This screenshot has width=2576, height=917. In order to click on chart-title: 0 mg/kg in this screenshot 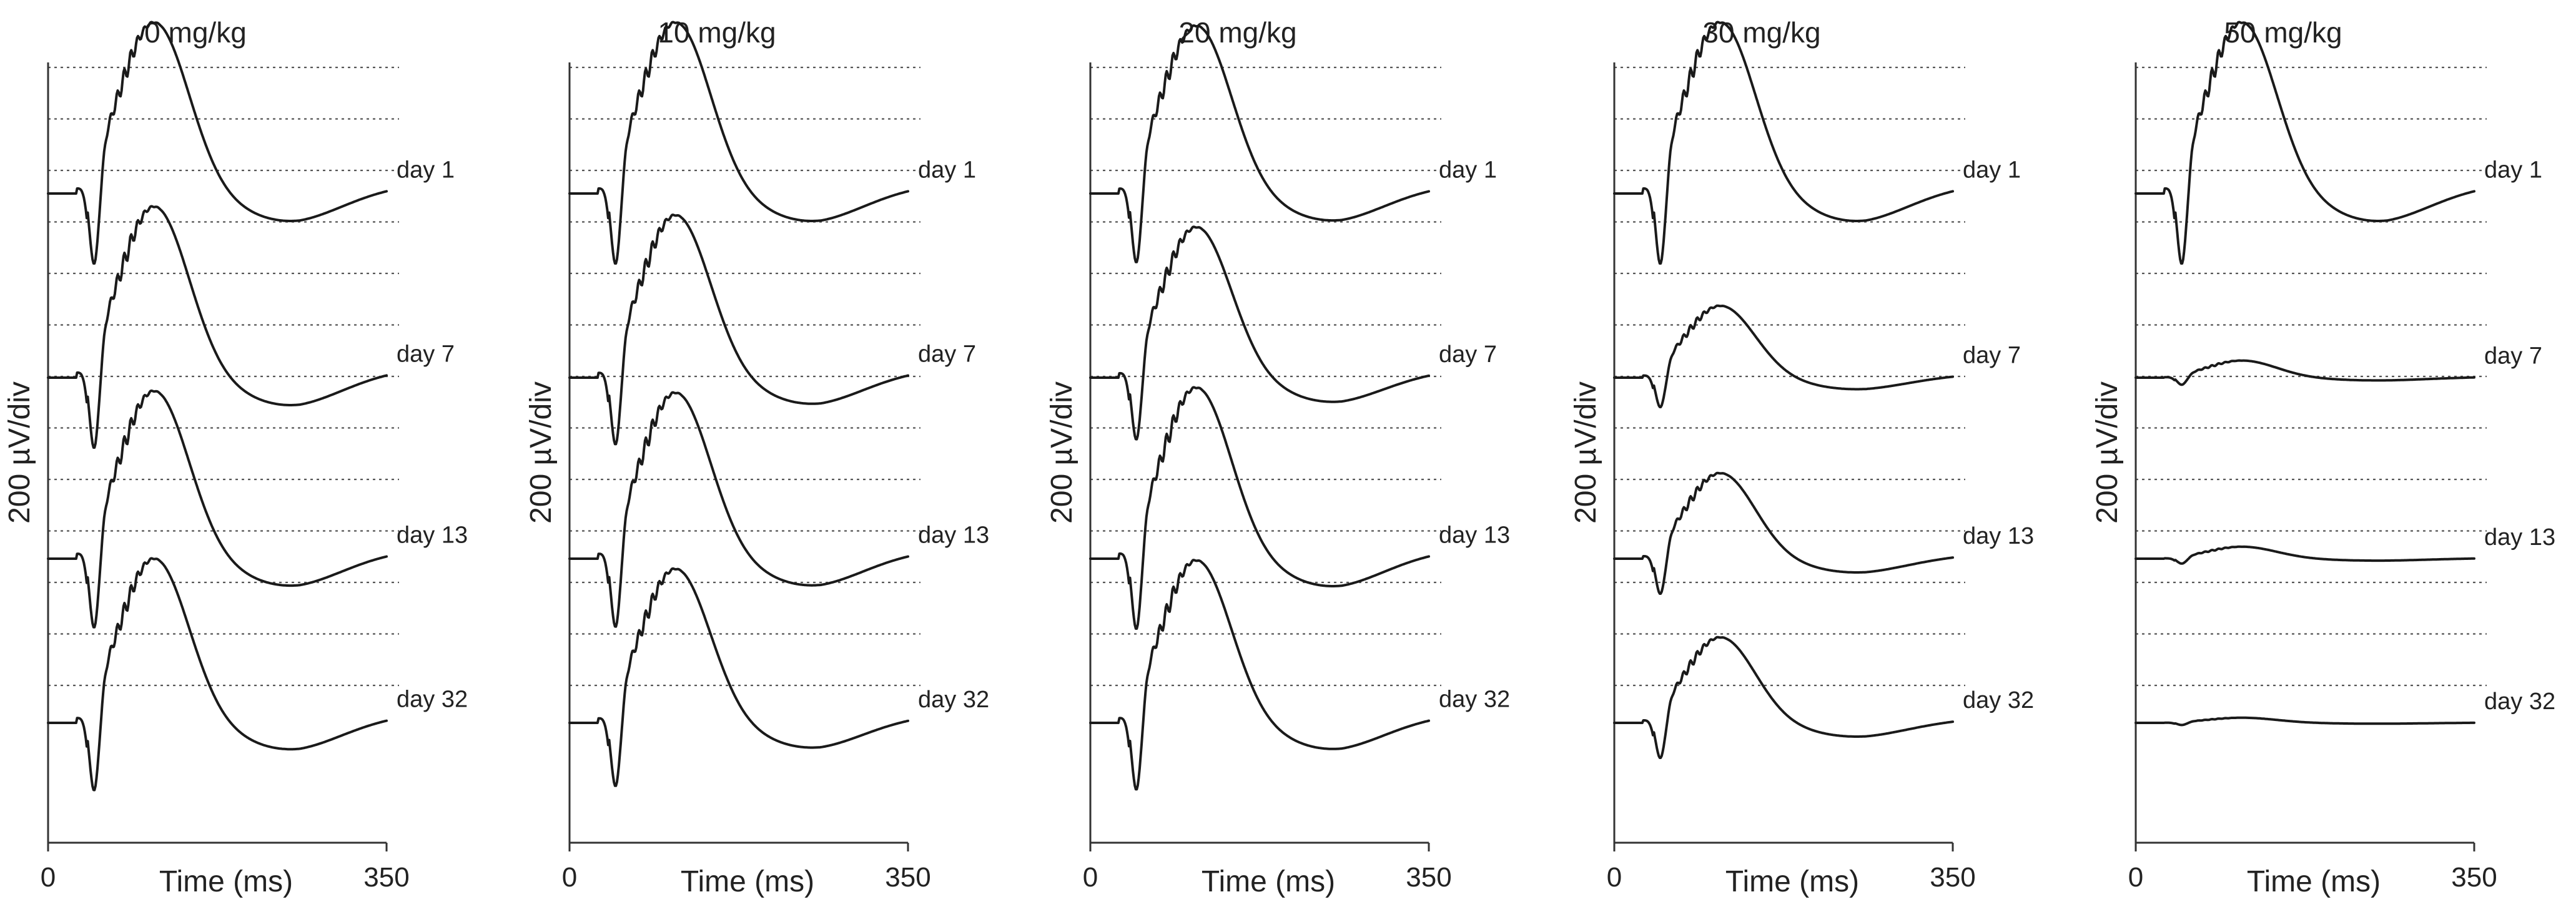, I will do `click(196, 32)`.